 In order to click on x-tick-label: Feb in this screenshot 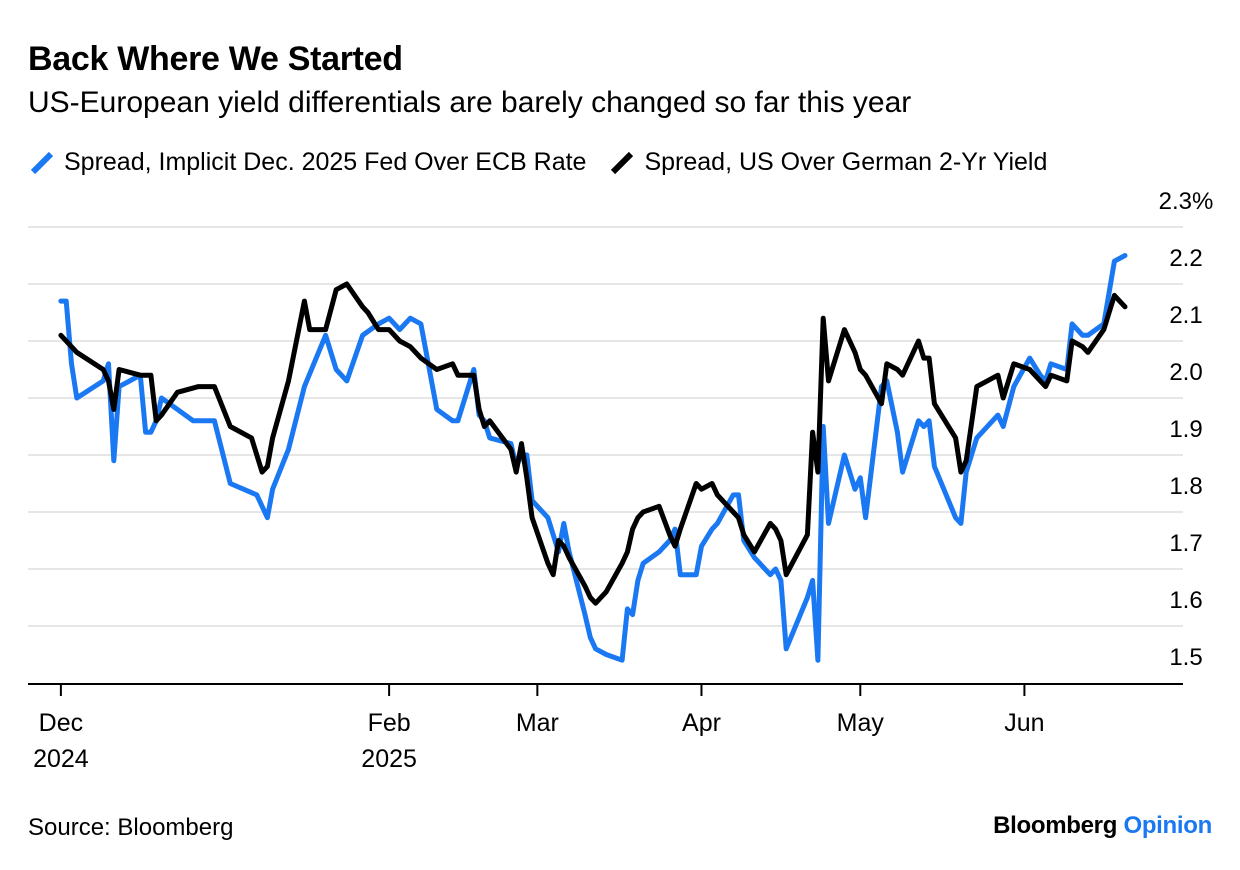, I will do `click(389, 723)`.